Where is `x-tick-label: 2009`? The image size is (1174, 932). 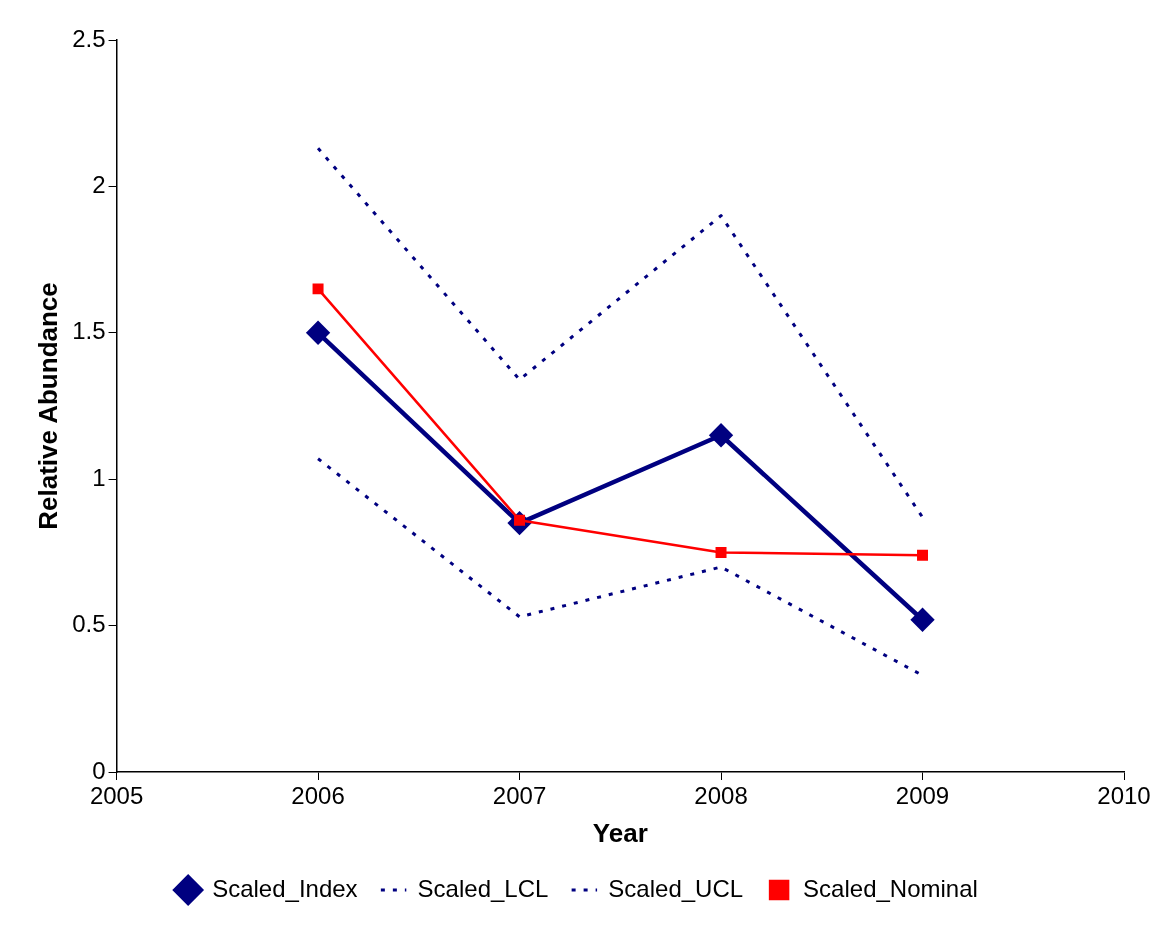
x-tick-label: 2009 is located at coordinates (922, 796).